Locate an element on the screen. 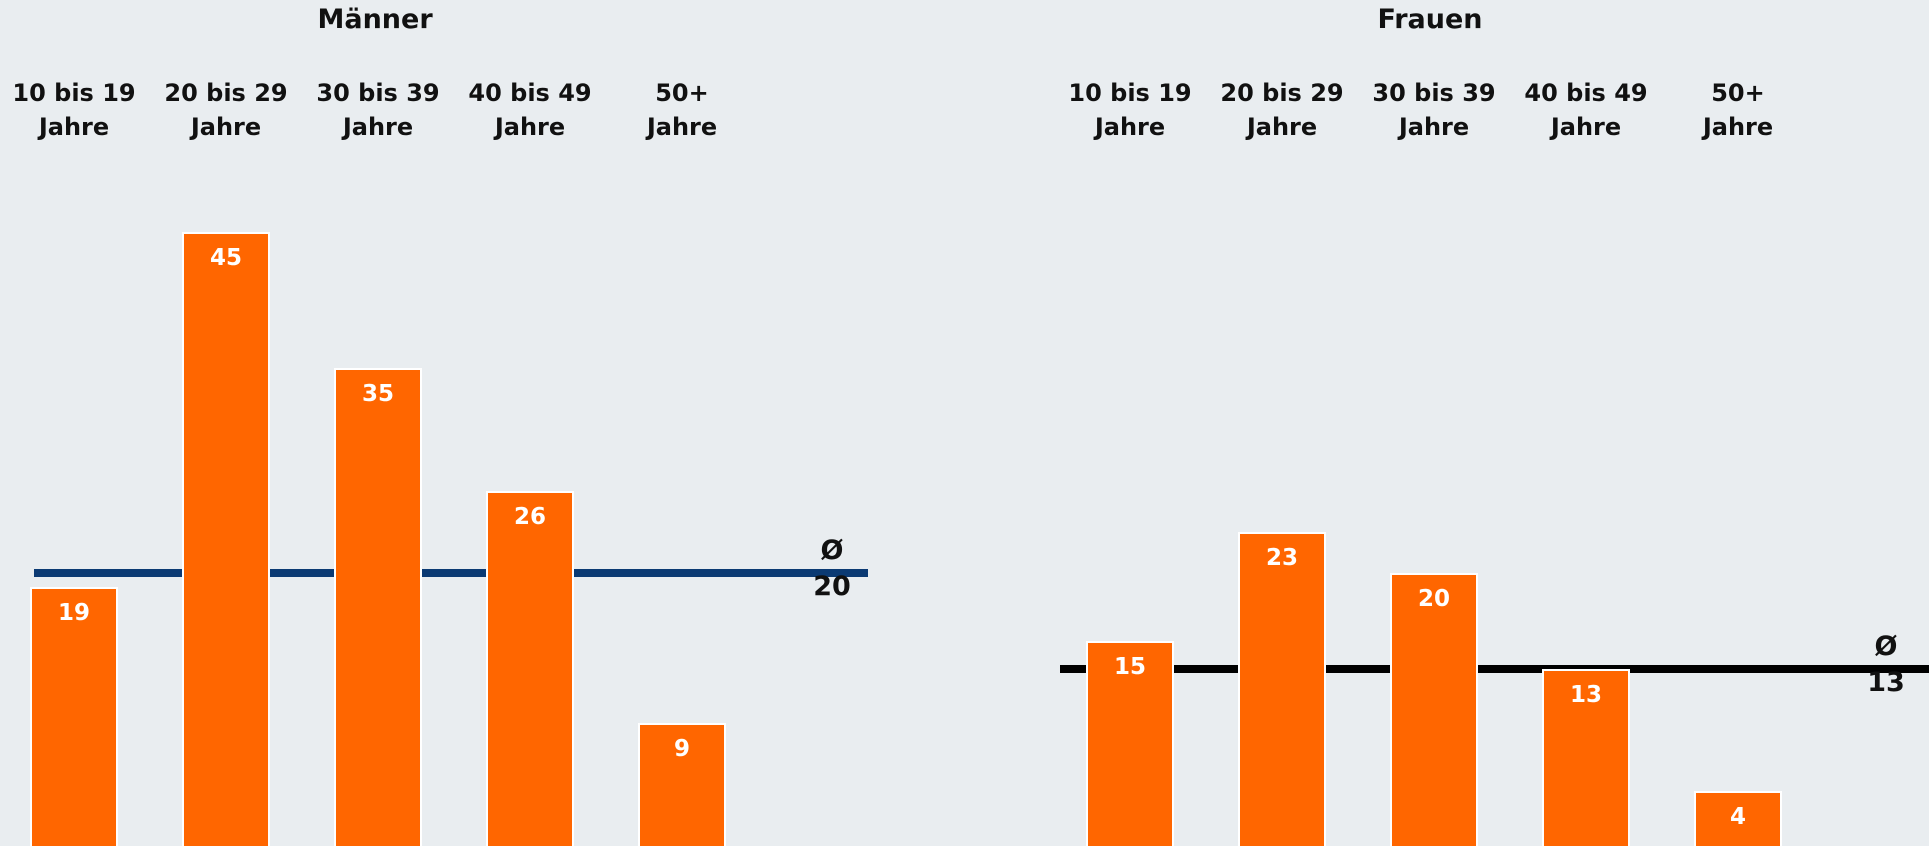  average-value: 20 is located at coordinates (832, 587).